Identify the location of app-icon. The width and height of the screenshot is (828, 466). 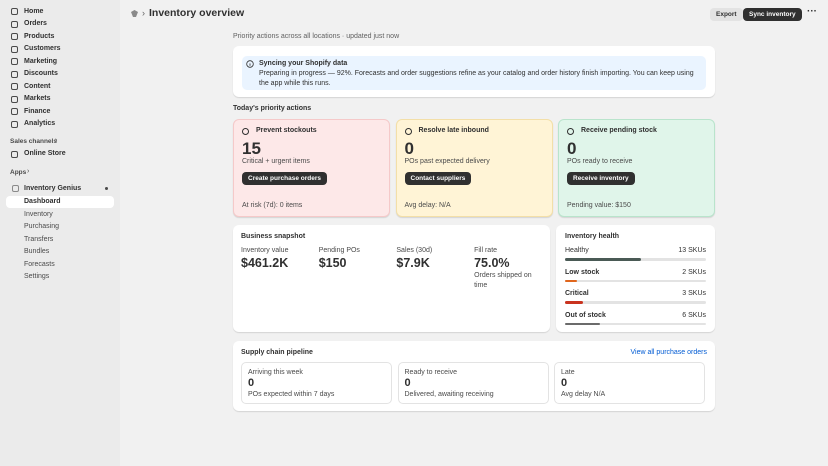
(134, 13).